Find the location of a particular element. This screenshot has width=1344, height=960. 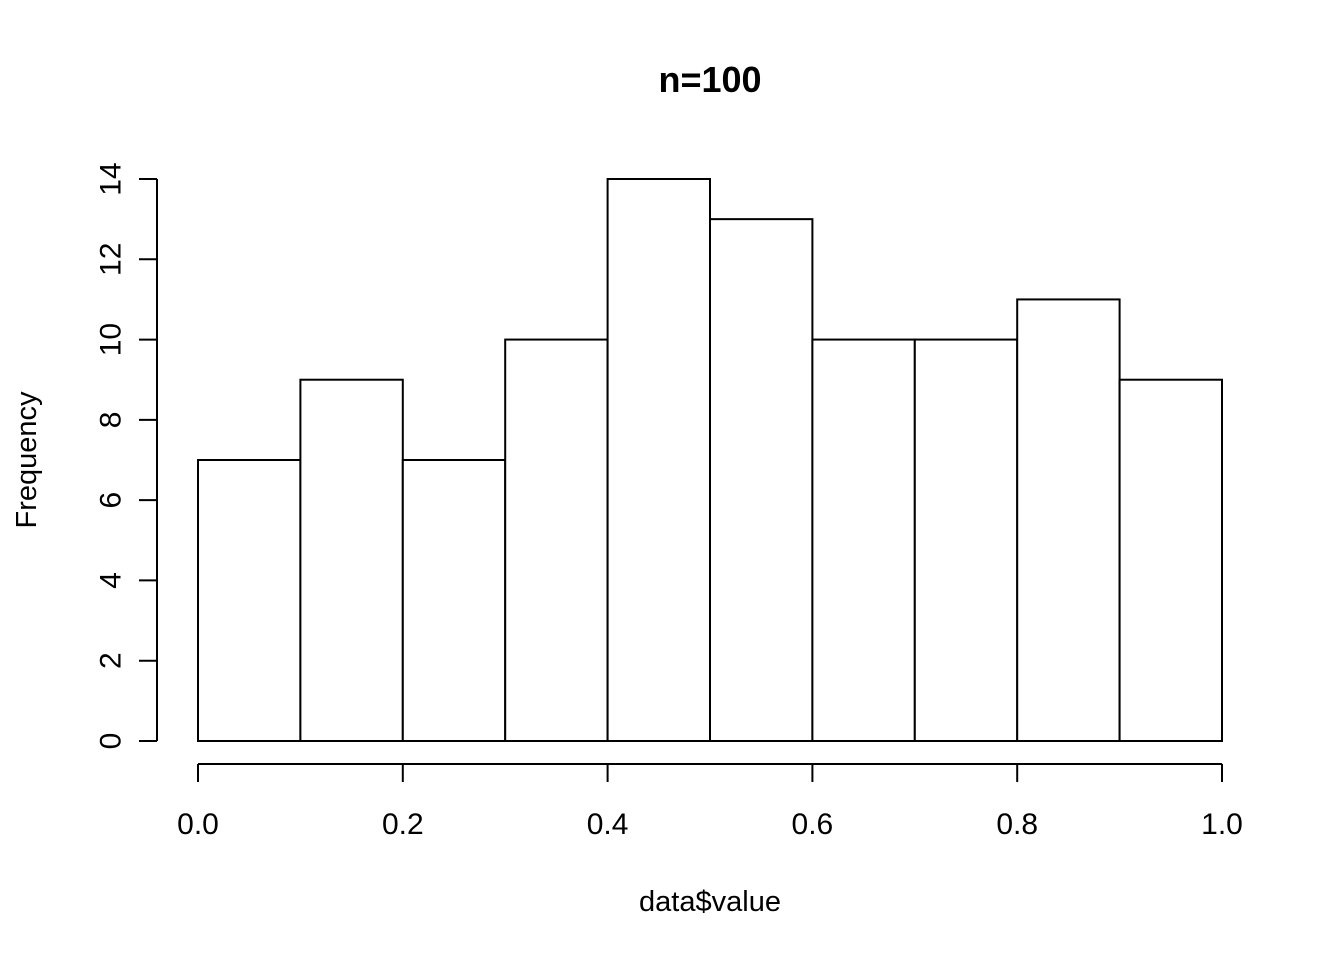

x-tick-label-0: 0.0 is located at coordinates (198, 824).